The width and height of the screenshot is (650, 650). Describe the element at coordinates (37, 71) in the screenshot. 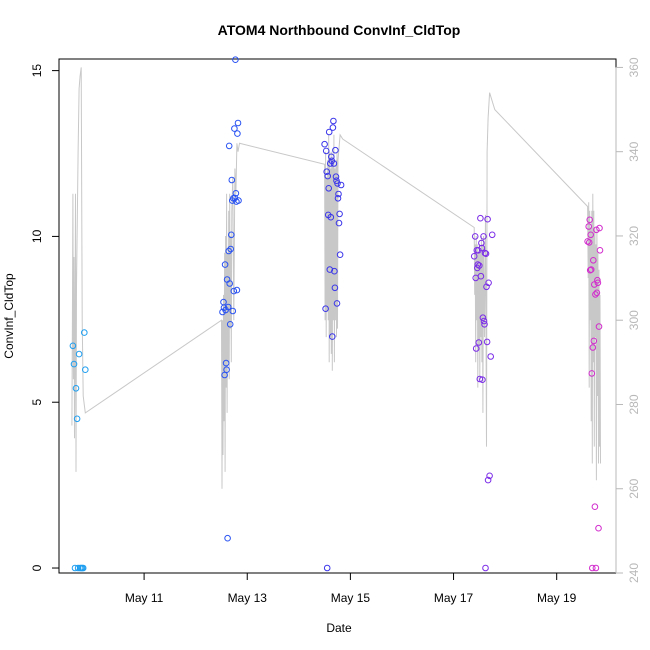

I see `y-tick-label: 15` at that location.